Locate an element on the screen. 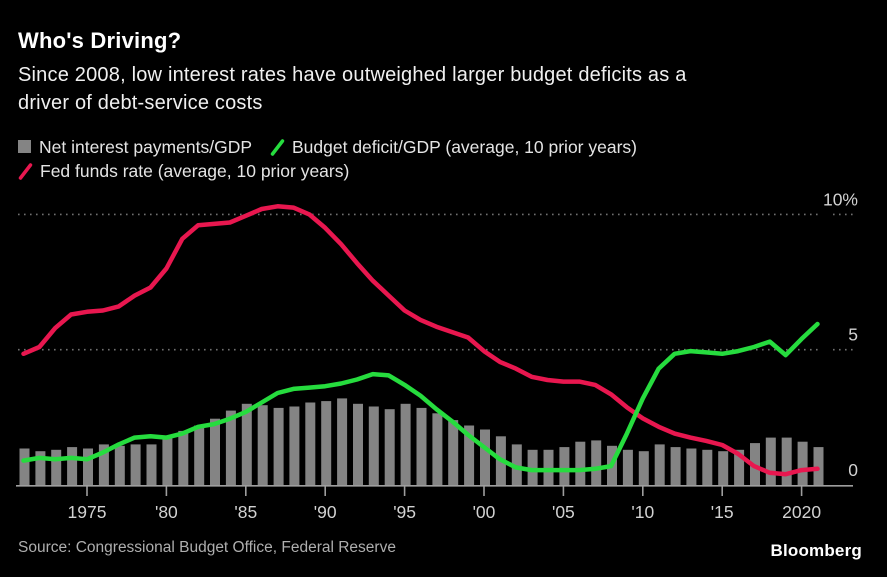 The image size is (887, 577). bar-1982 is located at coordinates (199, 455).